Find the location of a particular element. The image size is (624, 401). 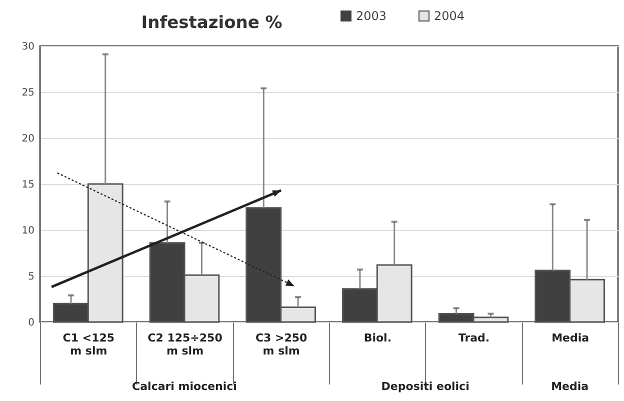

text: Media is located at coordinates (570, 386).